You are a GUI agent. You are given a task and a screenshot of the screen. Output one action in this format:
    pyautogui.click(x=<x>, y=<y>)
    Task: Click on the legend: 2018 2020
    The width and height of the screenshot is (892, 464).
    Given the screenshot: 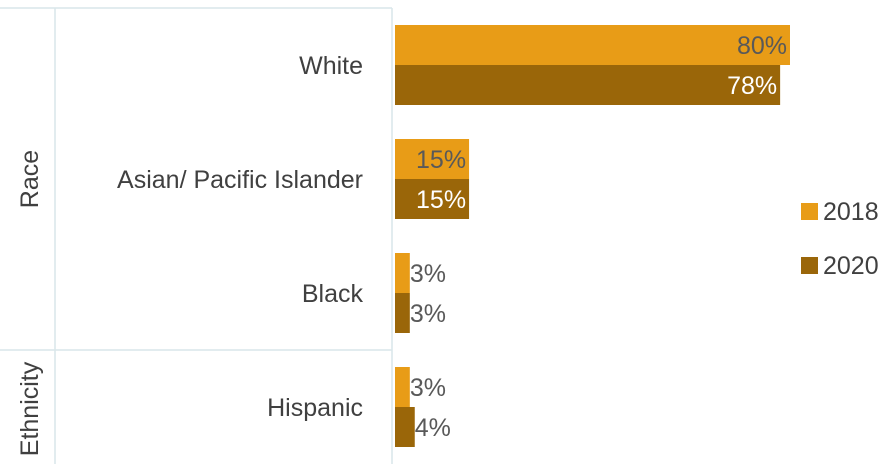 What is the action you would take?
    pyautogui.click(x=840, y=239)
    